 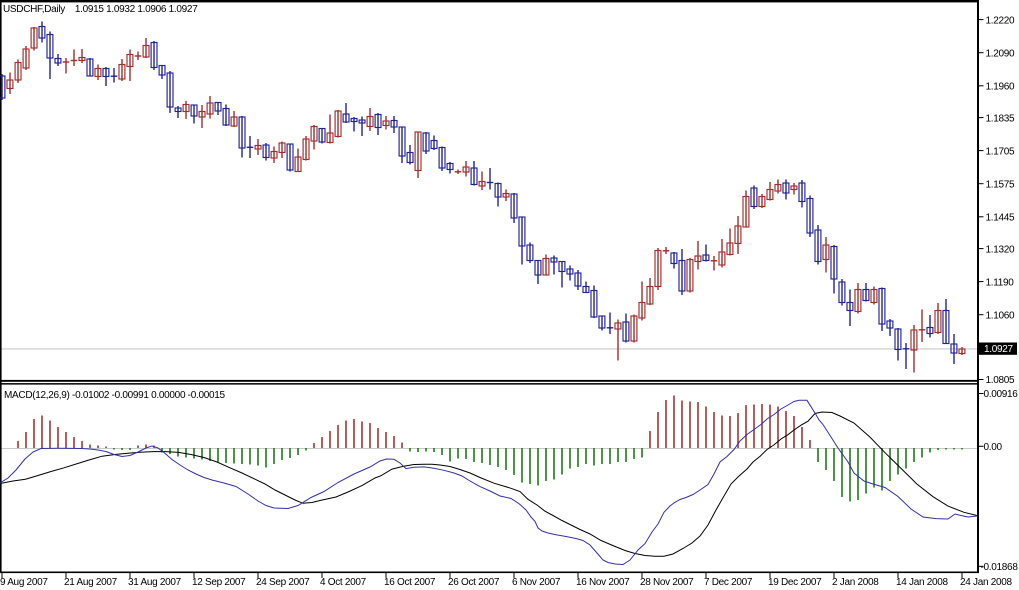 What do you see at coordinates (1001, 249) in the screenshot?
I see `svg-text: 1.1320` at bounding box center [1001, 249].